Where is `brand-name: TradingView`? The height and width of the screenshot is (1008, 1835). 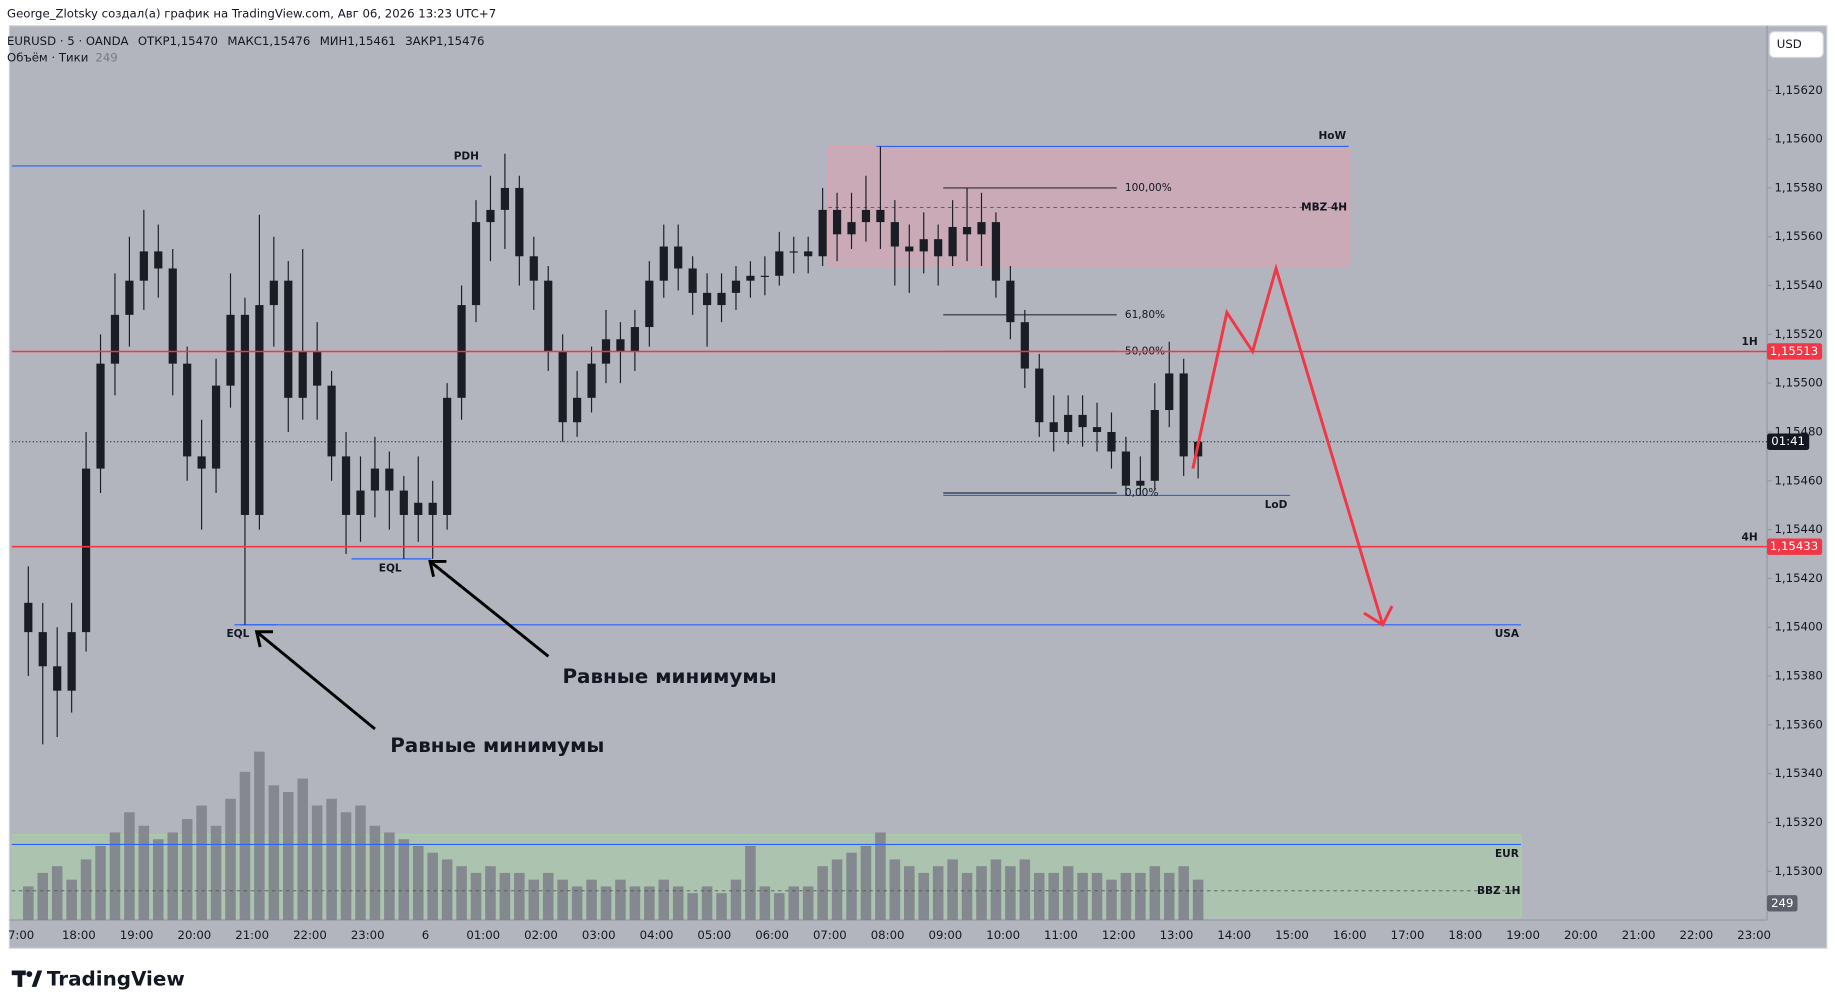
brand-name: TradingView is located at coordinates (116, 978).